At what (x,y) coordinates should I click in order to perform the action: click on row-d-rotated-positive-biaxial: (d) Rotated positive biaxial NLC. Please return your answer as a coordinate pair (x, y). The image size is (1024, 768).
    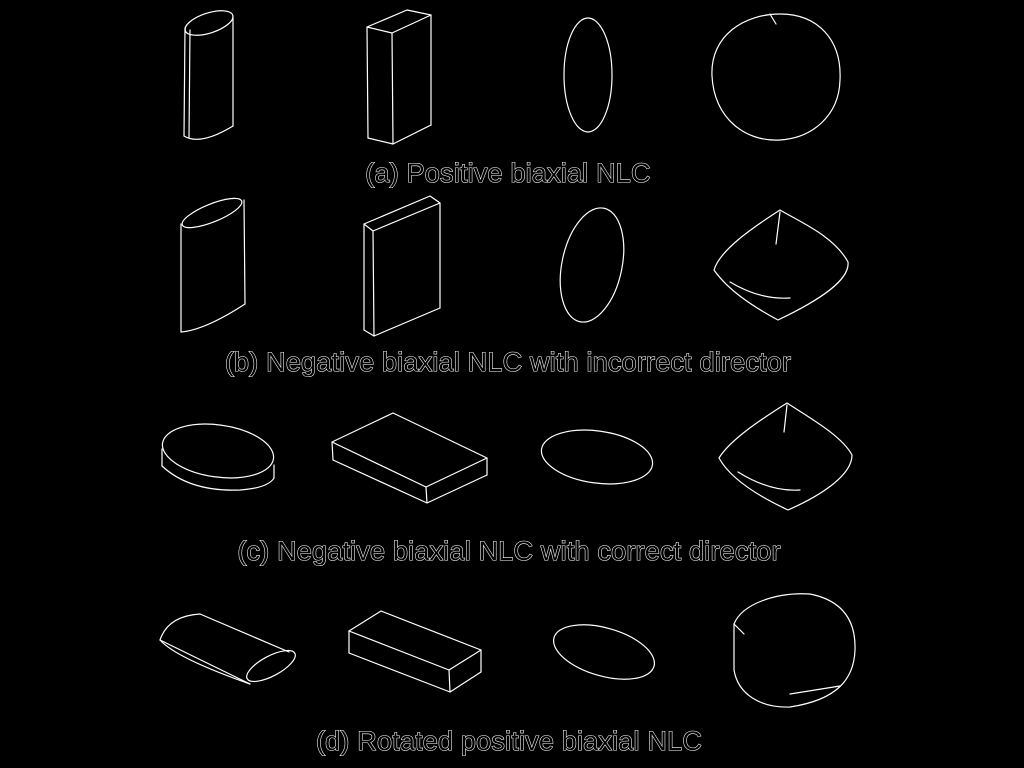
    Looking at the image, I should click on (507, 675).